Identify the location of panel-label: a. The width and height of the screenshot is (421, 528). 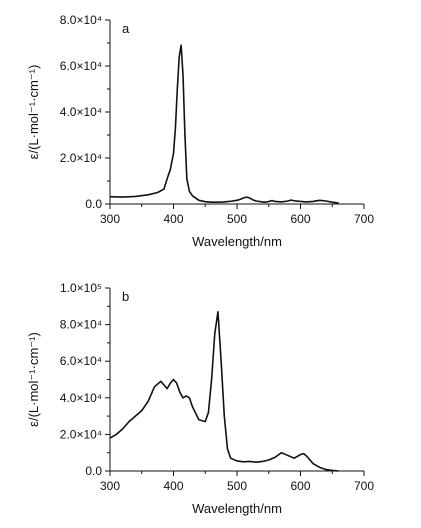
(126, 28).